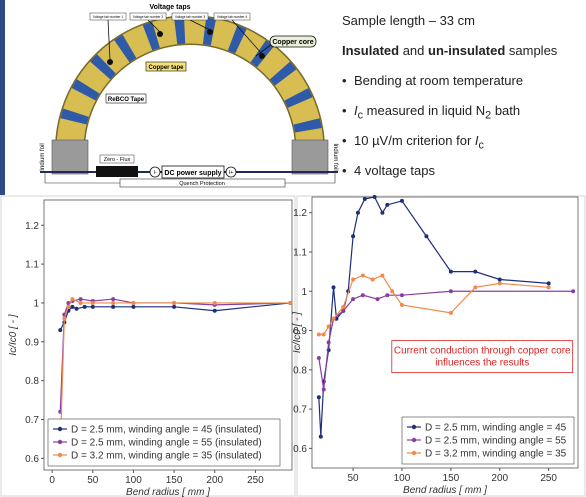 The width and height of the screenshot is (586, 497). I want to click on legend-label: D = 3.2 mm, winding angle = 35, so click(496, 454).